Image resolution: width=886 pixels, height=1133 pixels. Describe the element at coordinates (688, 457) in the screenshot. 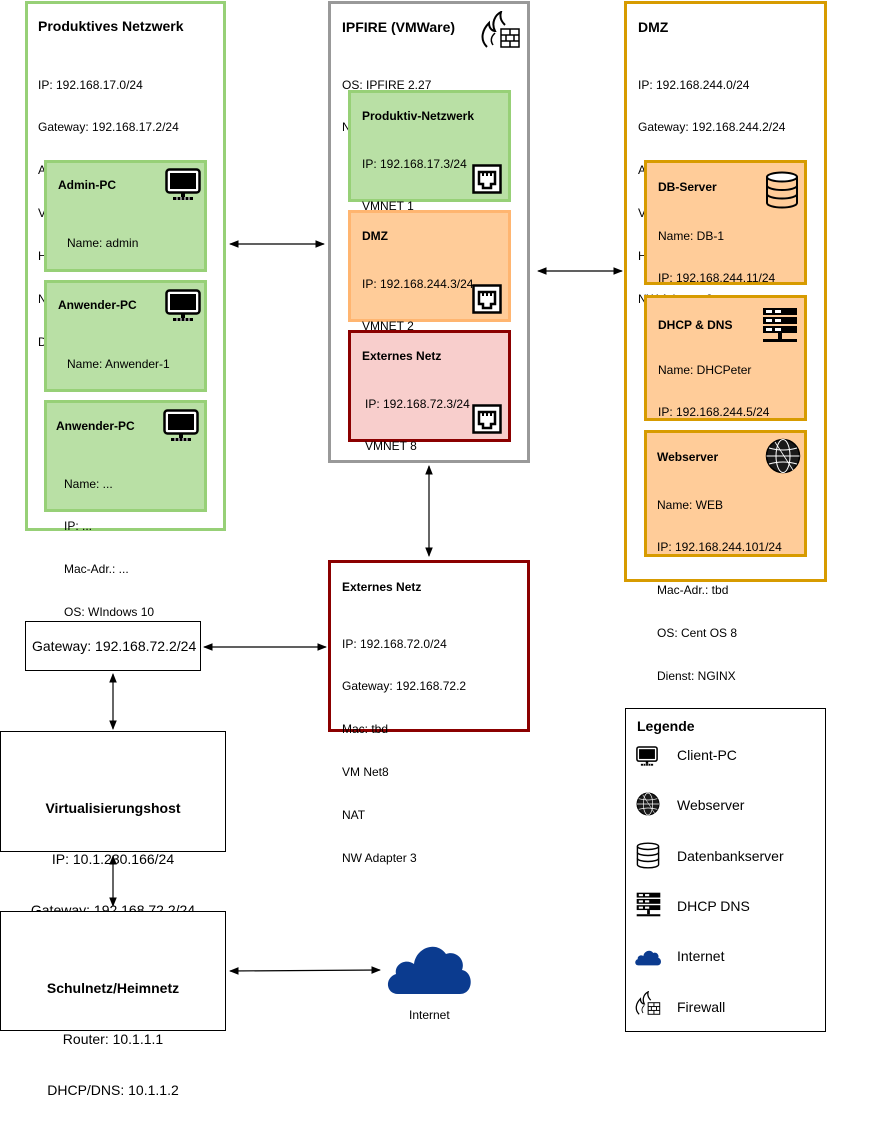

I see `server-title: Webserver` at that location.